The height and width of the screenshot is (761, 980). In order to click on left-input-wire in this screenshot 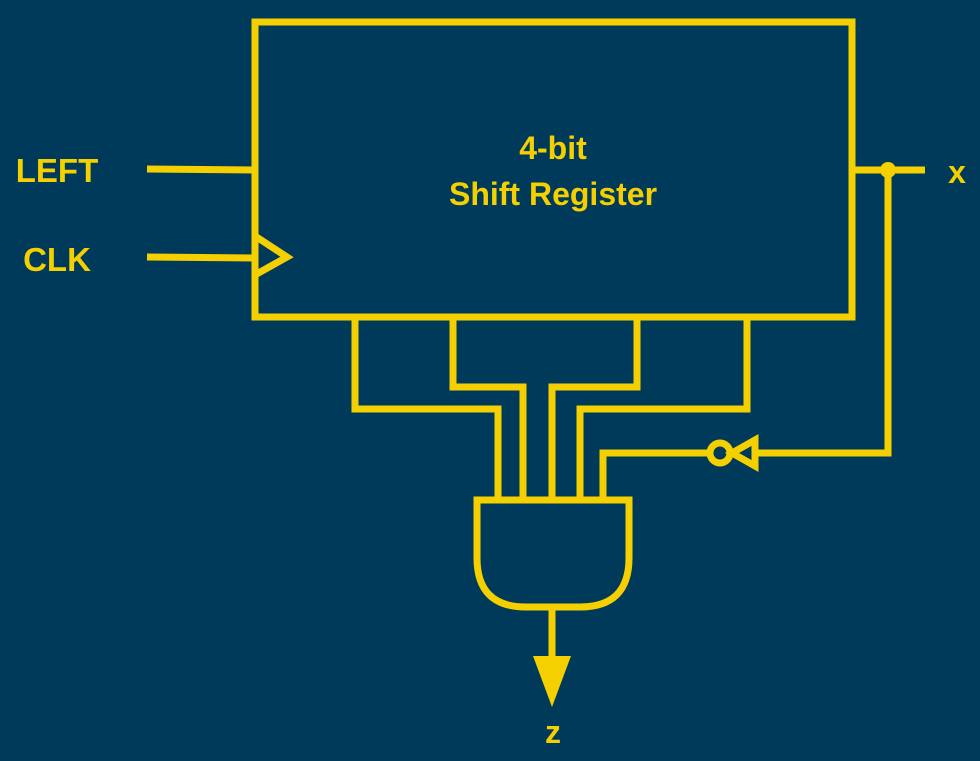, I will do `click(201, 169)`.